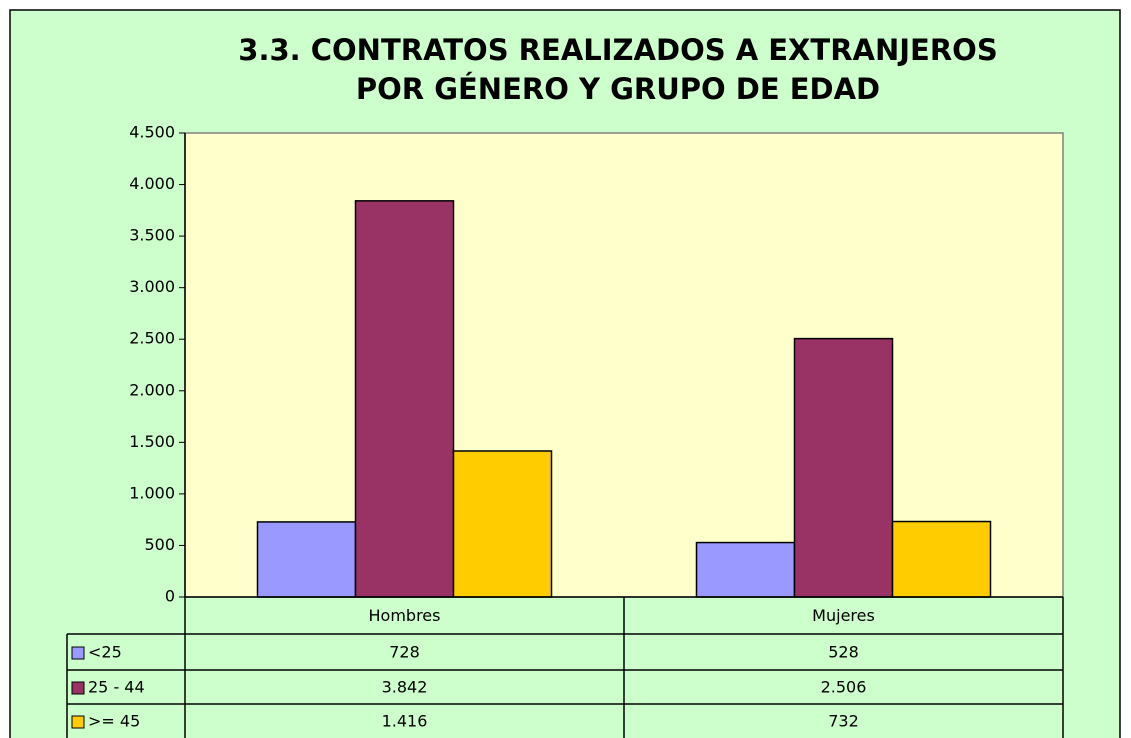 The image size is (1131, 738). I want to click on y-tick-label: 1.000, so click(152, 492).